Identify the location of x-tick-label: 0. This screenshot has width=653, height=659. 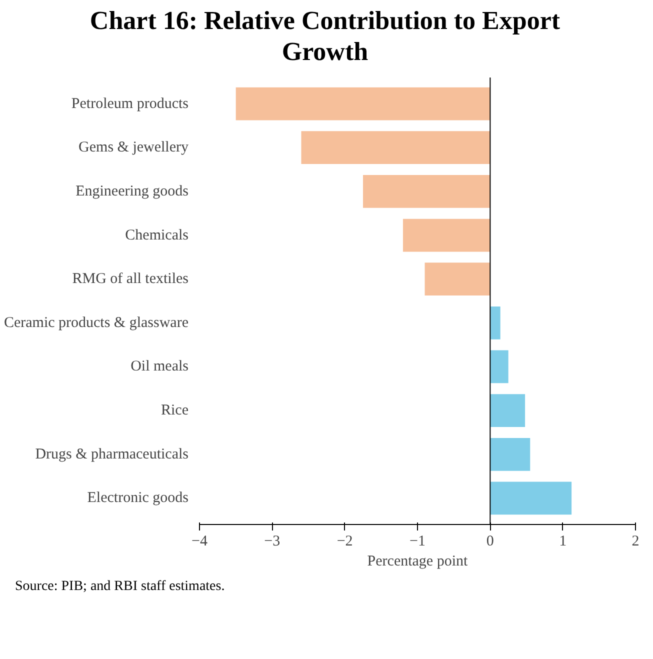
(490, 542).